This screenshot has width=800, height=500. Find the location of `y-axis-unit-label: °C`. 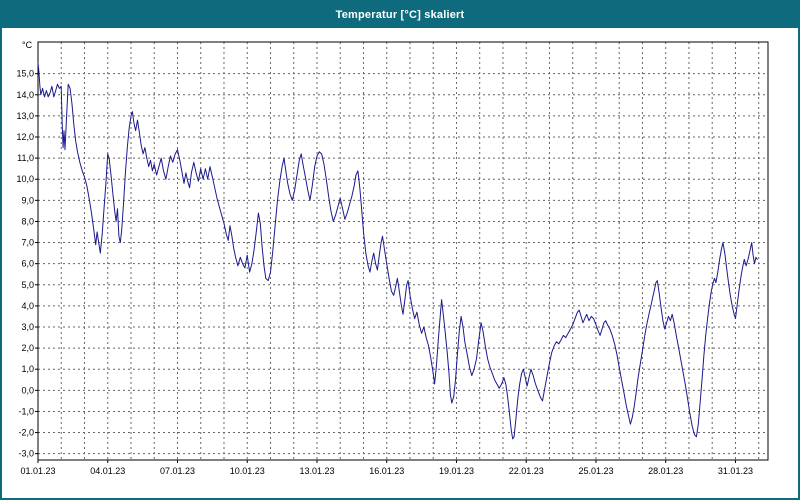

y-axis-unit-label: °C is located at coordinates (27, 45).